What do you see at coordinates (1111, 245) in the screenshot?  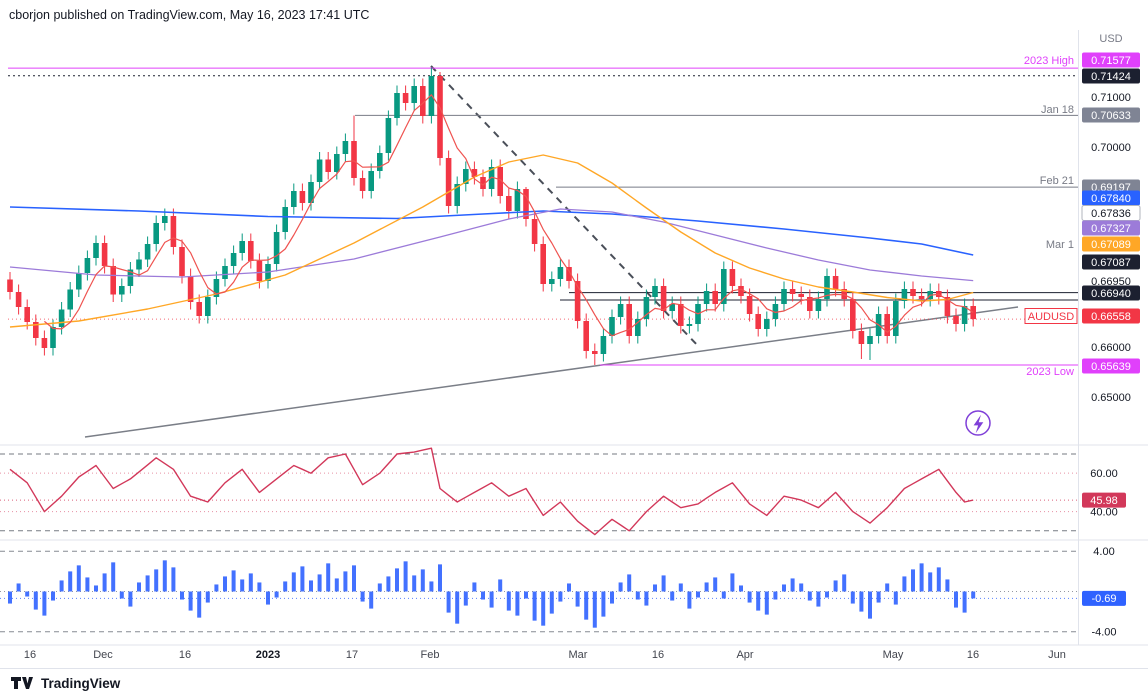 I see `price-badge-text: 0.67089` at bounding box center [1111, 245].